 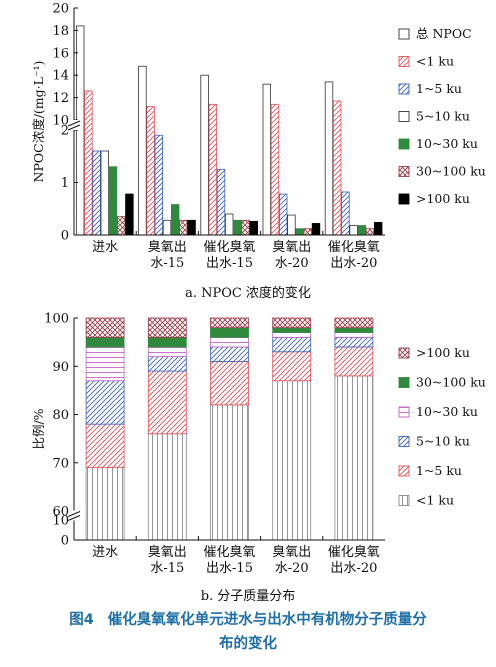 I want to click on y-tick-label: 2, so click(x=65, y=131).